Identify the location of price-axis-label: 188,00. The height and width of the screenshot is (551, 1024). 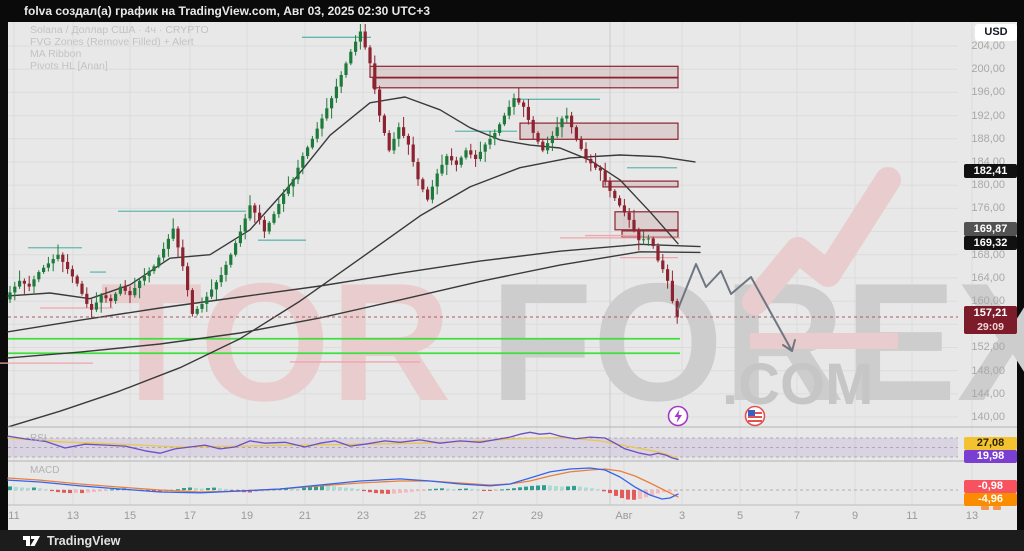
(988, 138).